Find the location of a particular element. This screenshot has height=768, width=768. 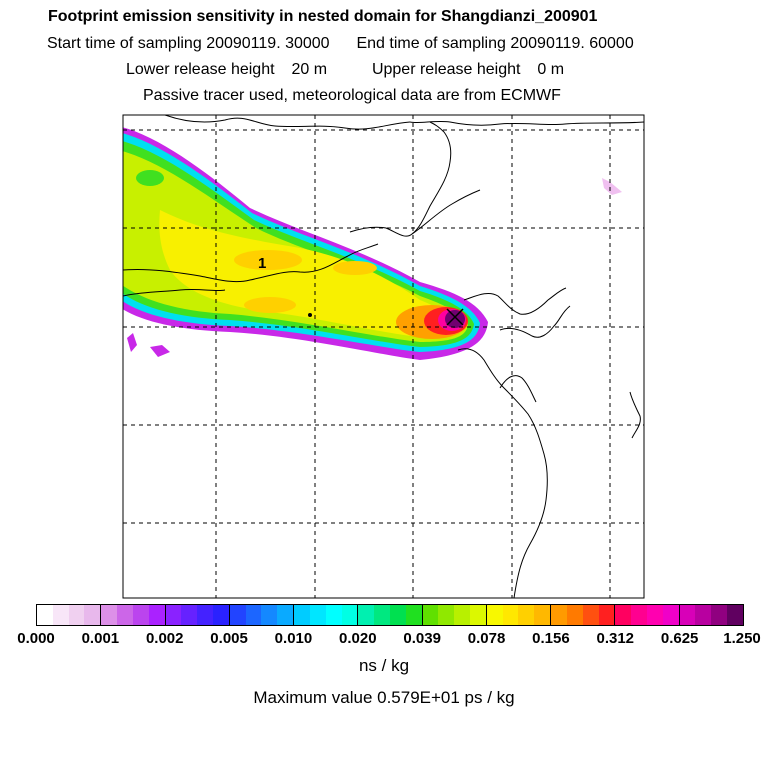

green-patch is located at coordinates (150, 178).